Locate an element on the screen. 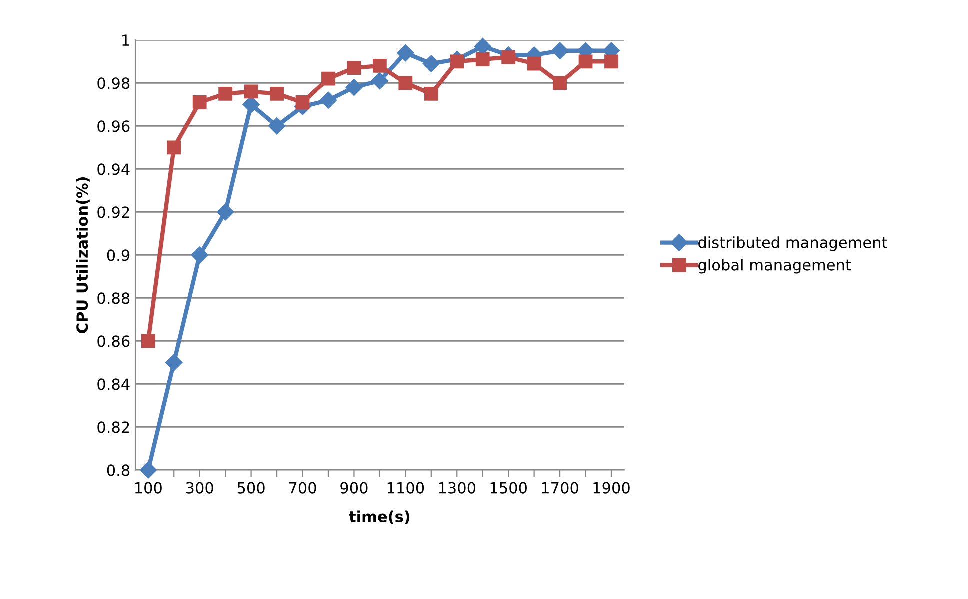  x-tick-label: 500 is located at coordinates (251, 488).